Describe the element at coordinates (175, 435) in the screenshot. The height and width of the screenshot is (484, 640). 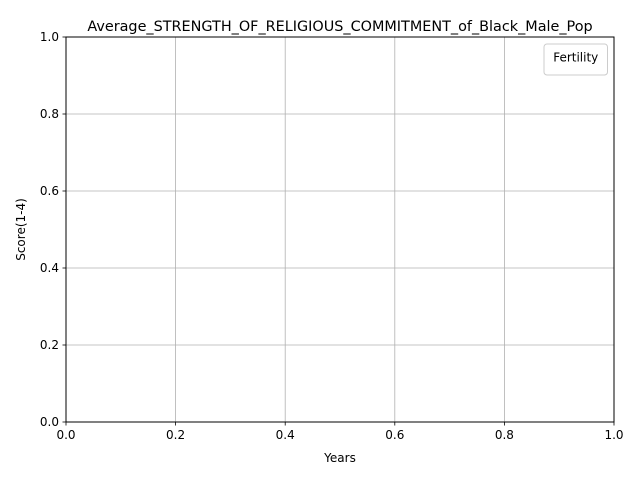
I see `x-tick-label: 0.2` at that location.